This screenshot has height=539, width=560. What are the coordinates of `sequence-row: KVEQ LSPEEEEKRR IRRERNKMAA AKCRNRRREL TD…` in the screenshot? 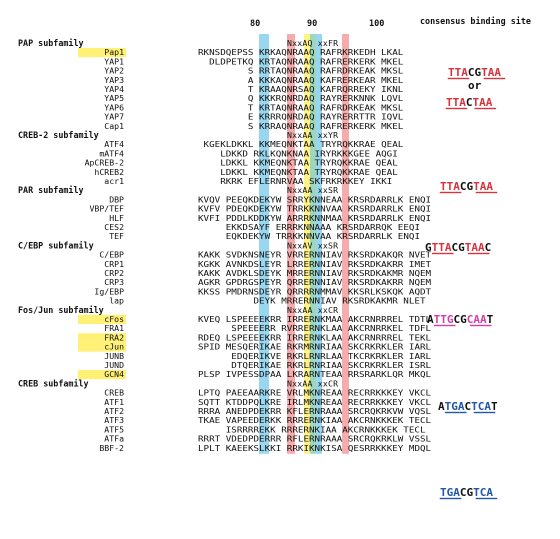 It's located at (314, 319).